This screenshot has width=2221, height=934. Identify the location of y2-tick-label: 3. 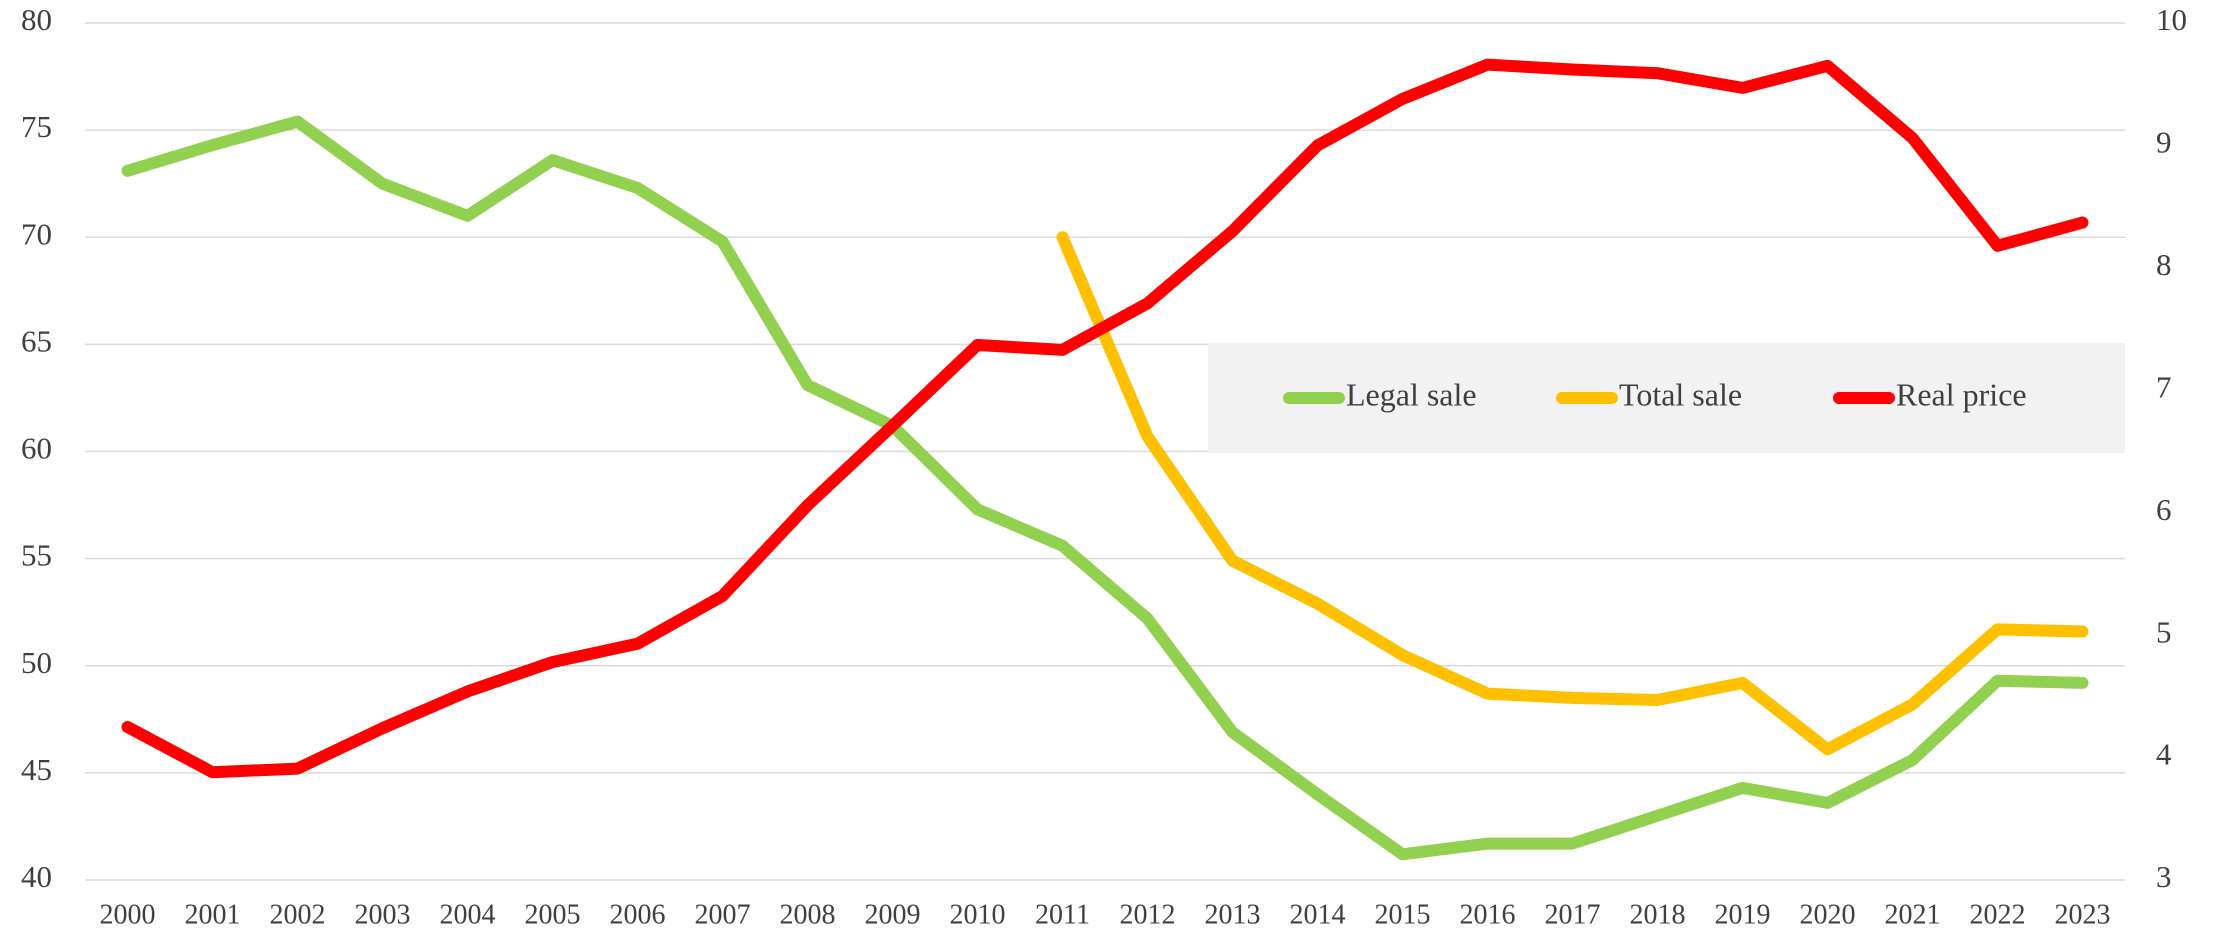
(2164, 876).